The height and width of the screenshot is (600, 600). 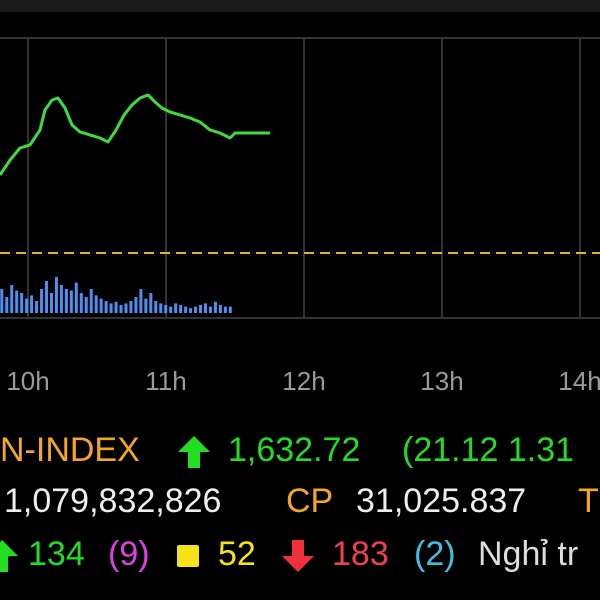 What do you see at coordinates (588, 501) in the screenshot?
I see `t-label: T` at bounding box center [588, 501].